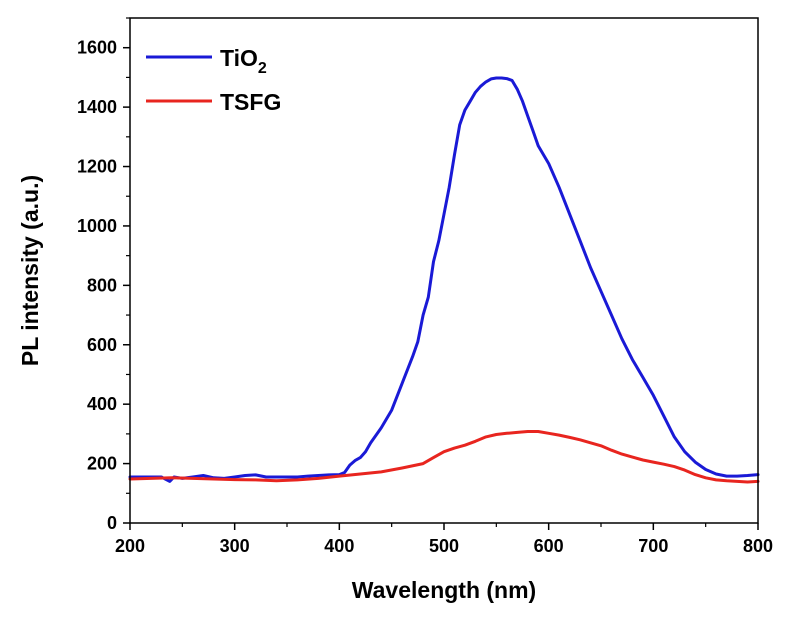 Image resolution: width=791 pixels, height=622 pixels. Describe the element at coordinates (102, 345) in the screenshot. I see `y-tick-label: 600` at that location.